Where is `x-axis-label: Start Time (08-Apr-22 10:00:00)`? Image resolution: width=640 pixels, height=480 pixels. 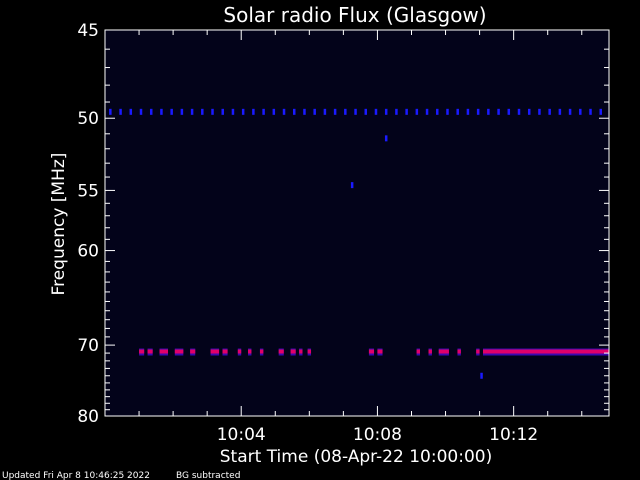
x-axis-label: Start Time (08-Apr-22 10:00:00) is located at coordinates (356, 457).